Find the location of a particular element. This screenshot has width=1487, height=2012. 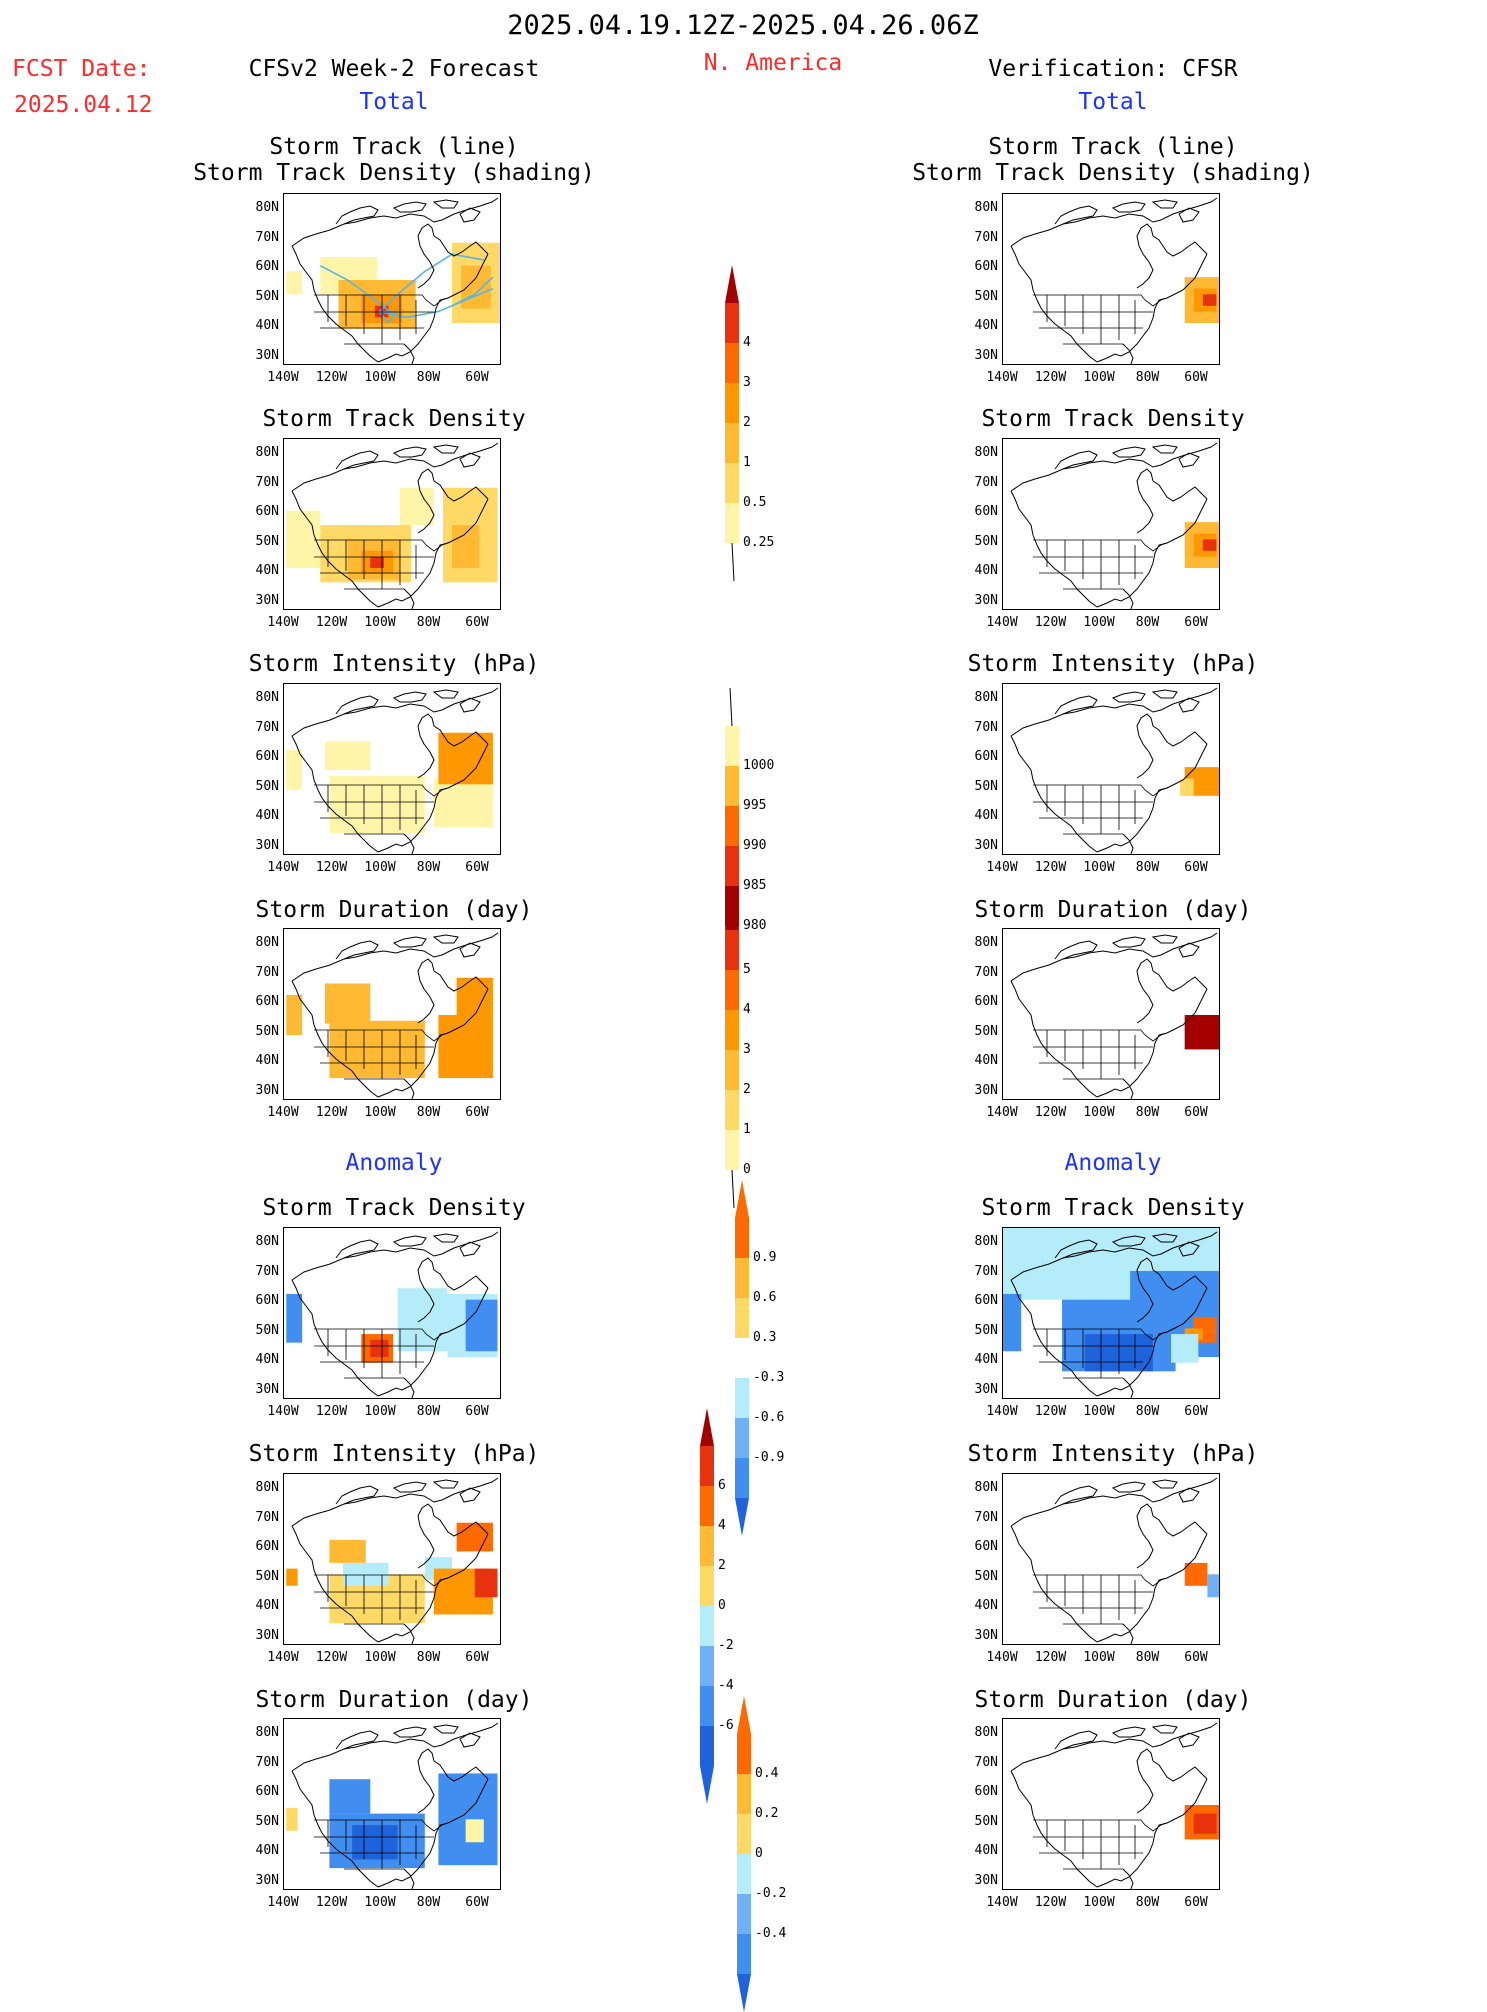

x-tick-label: 140W is located at coordinates (1002, 1112).